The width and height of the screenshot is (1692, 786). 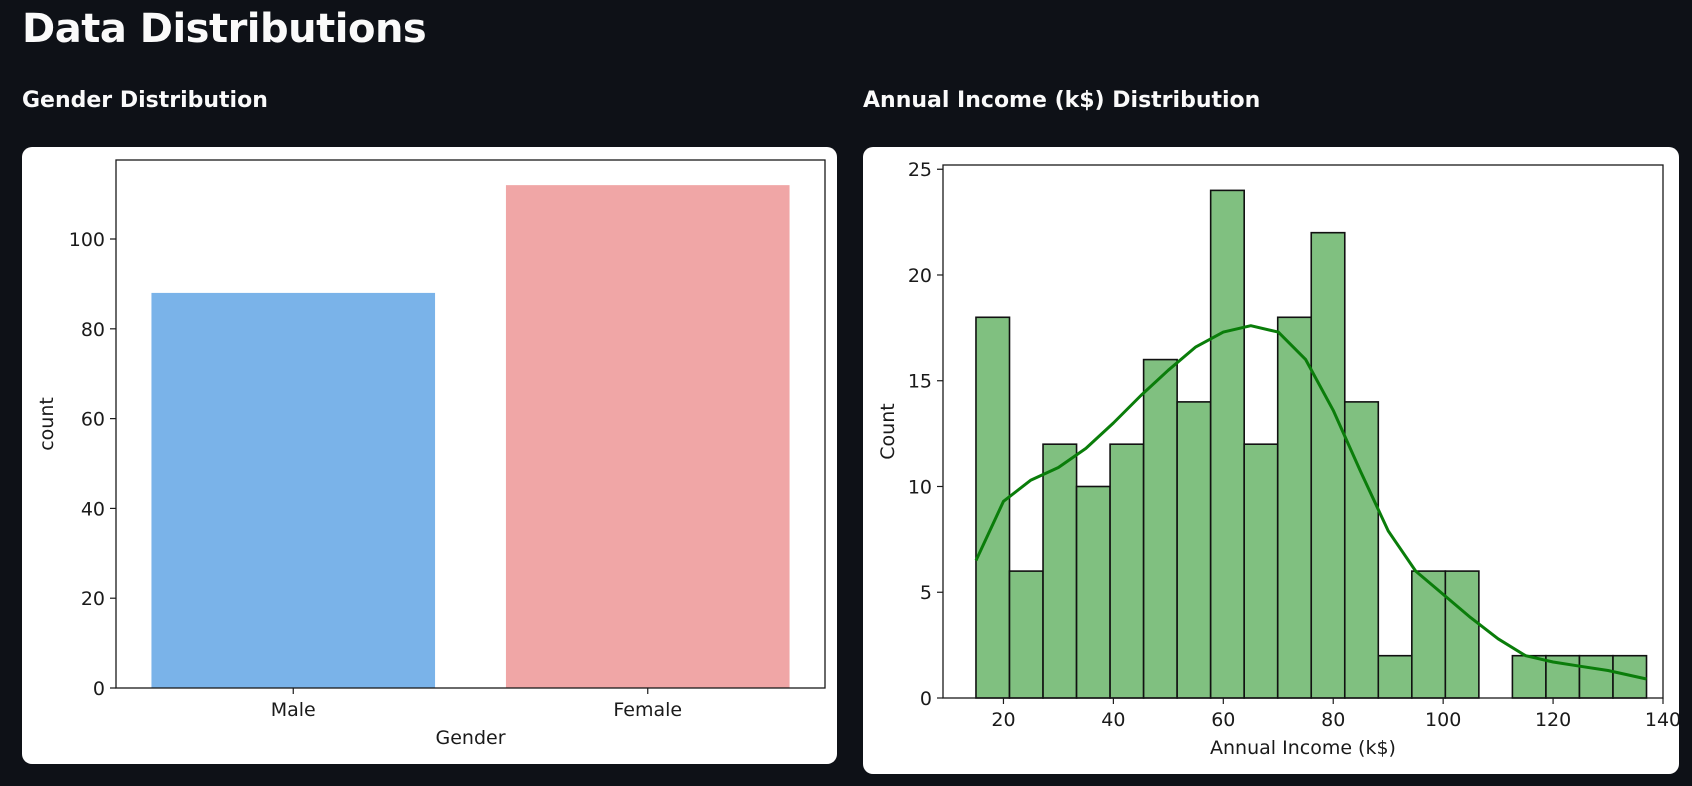 What do you see at coordinates (1553, 720) in the screenshot?
I see `x-tick-label: 120` at bounding box center [1553, 720].